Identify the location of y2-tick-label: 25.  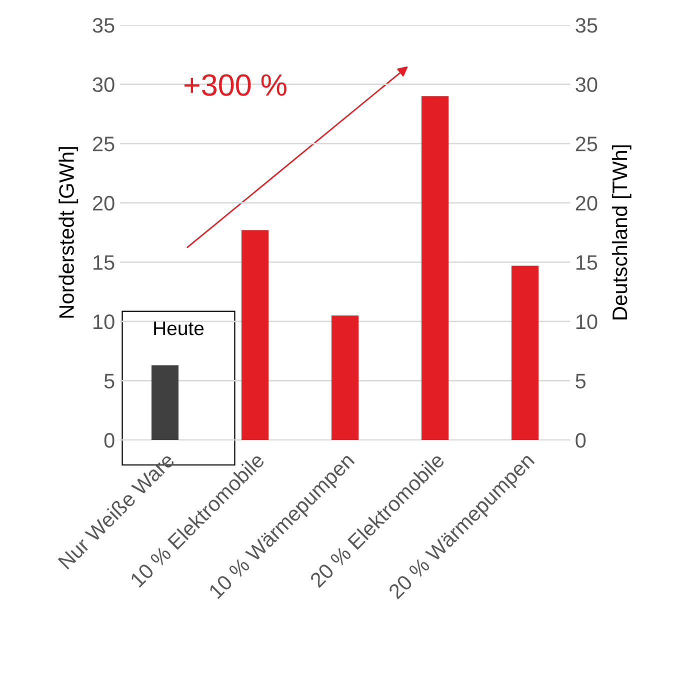
(587, 144).